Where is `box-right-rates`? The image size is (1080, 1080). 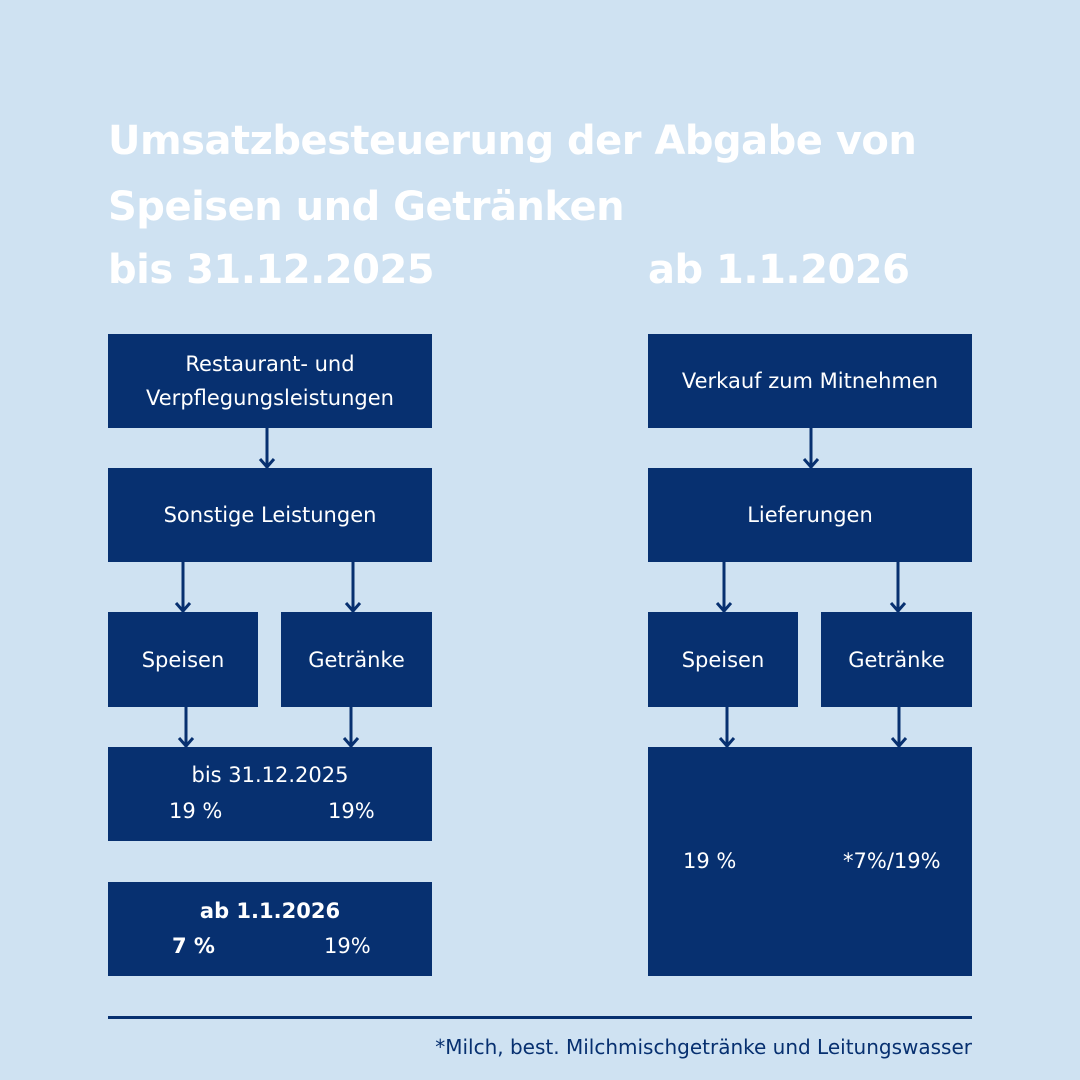
box-right-rates is located at coordinates (810, 861).